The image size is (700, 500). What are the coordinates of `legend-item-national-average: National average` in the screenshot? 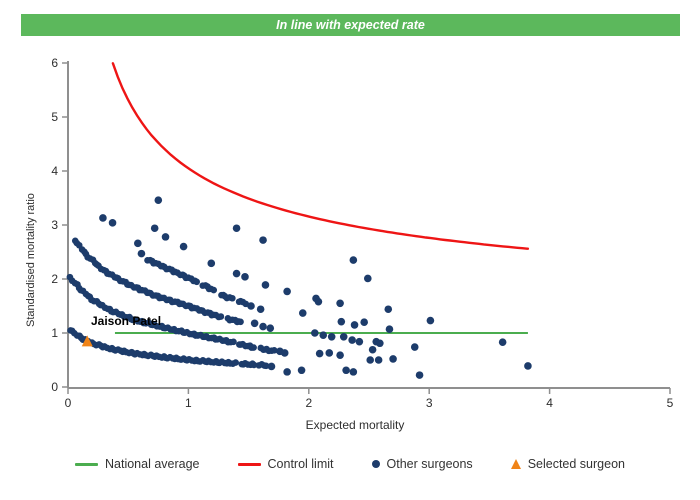 It's located at (137, 464).